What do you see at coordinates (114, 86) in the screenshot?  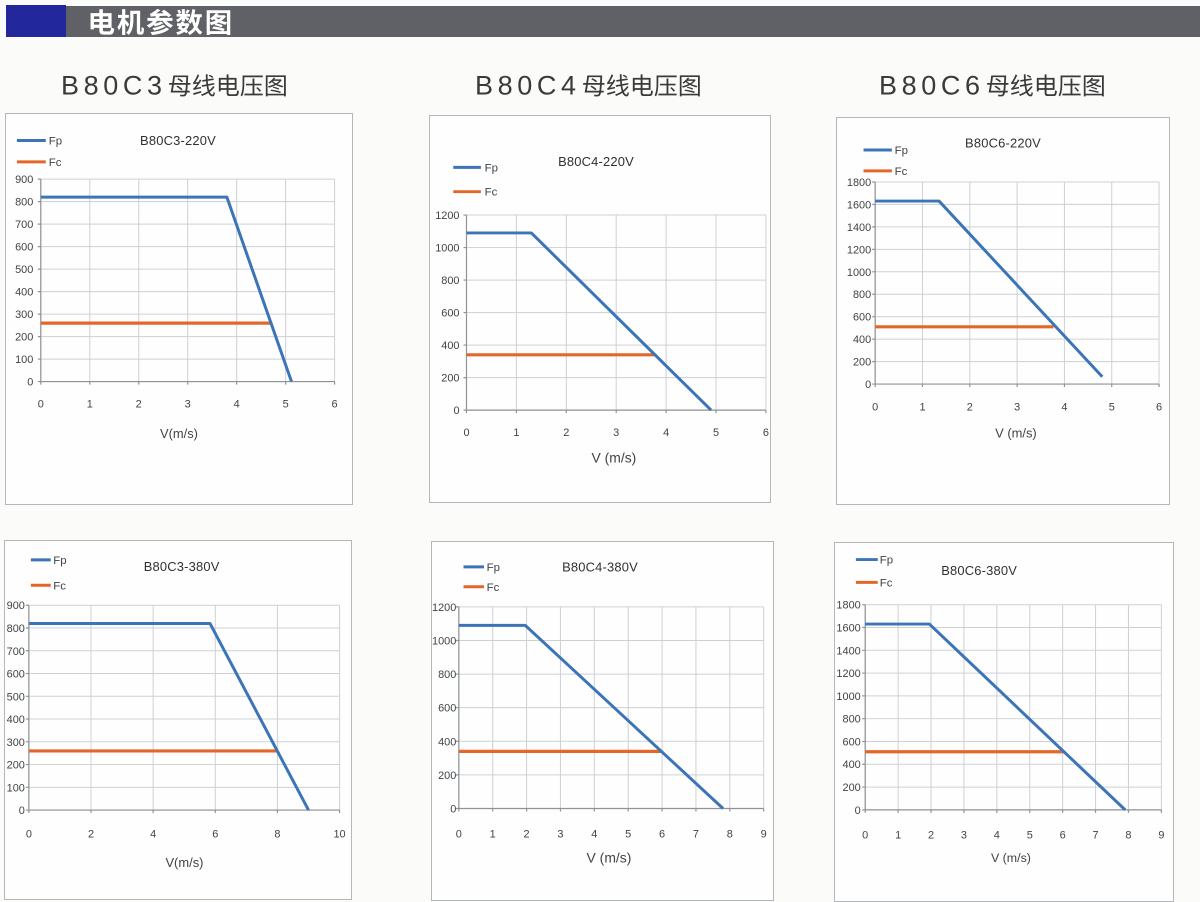 I see `svg-text: B80C3` at bounding box center [114, 86].